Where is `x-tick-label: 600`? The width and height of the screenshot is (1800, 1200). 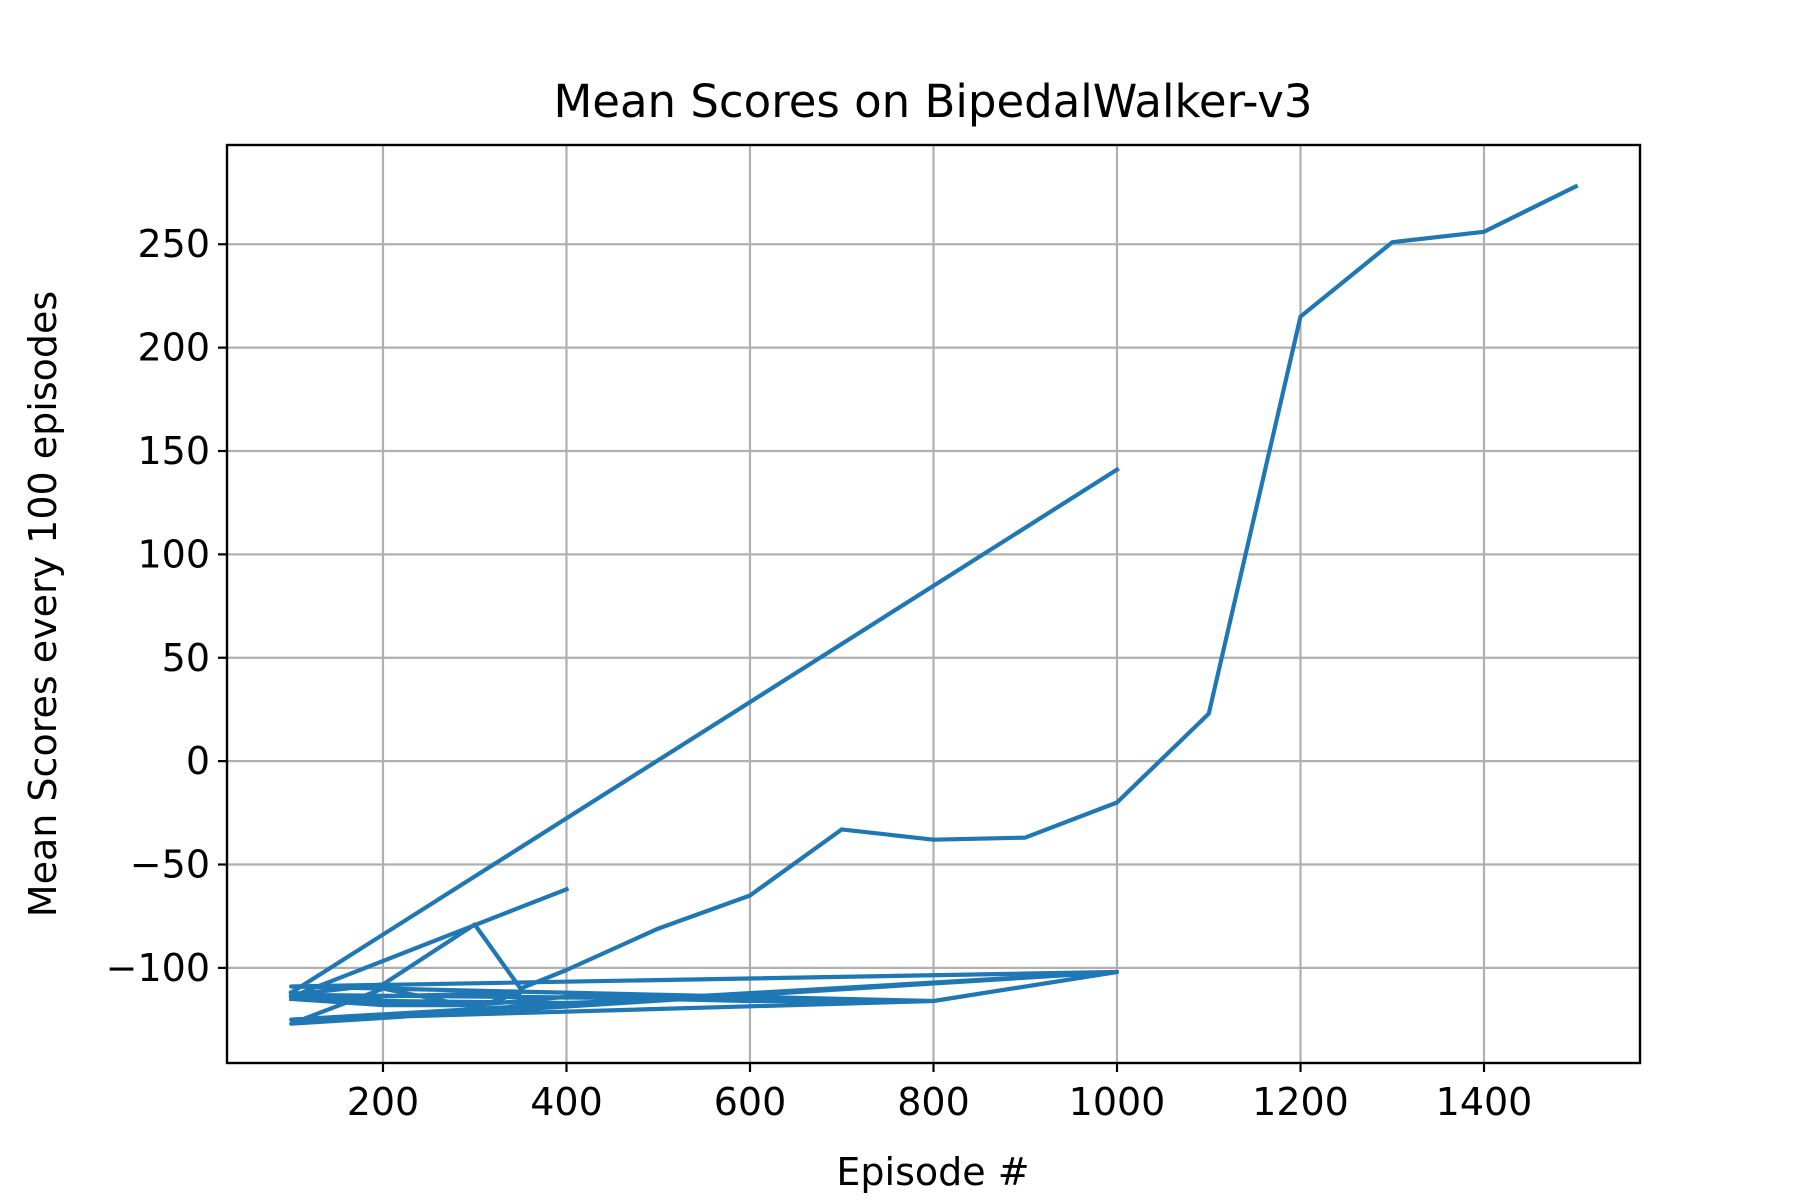 x-tick-label: 600 is located at coordinates (750, 1102).